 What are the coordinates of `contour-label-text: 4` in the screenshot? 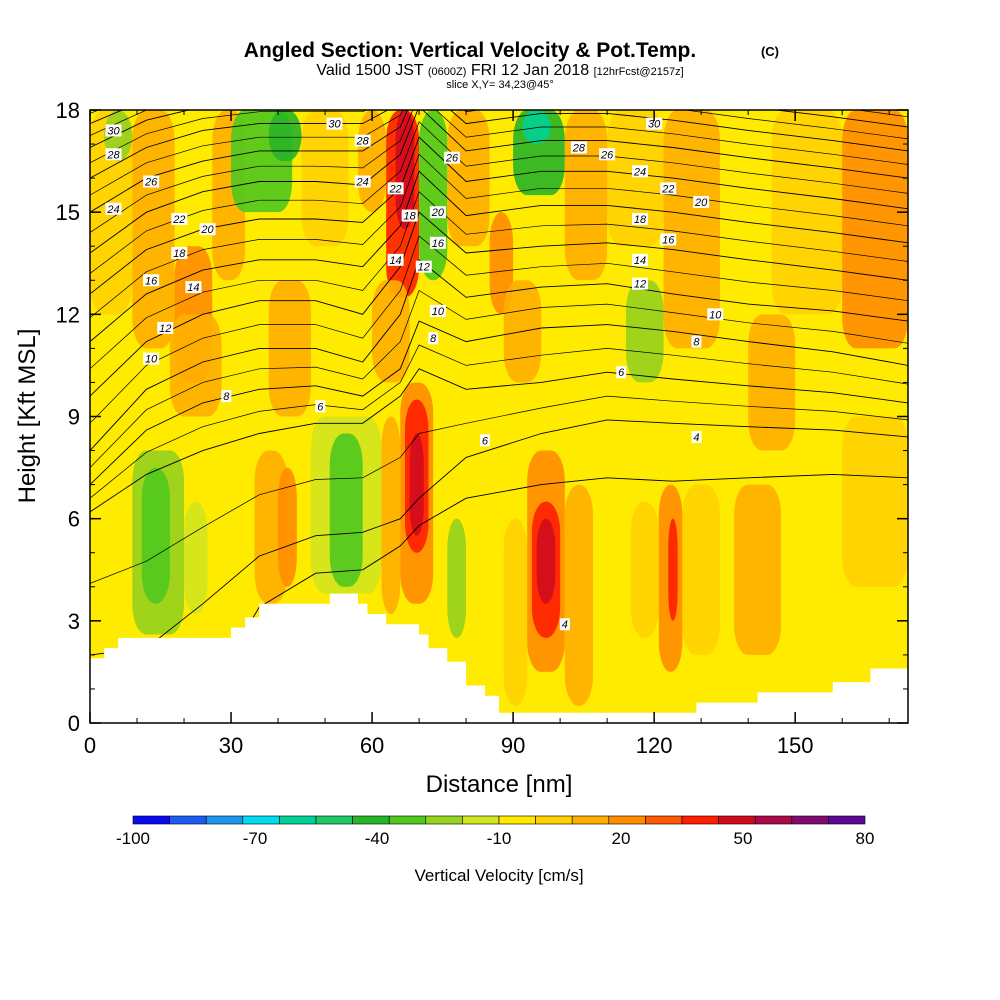 It's located at (696, 438).